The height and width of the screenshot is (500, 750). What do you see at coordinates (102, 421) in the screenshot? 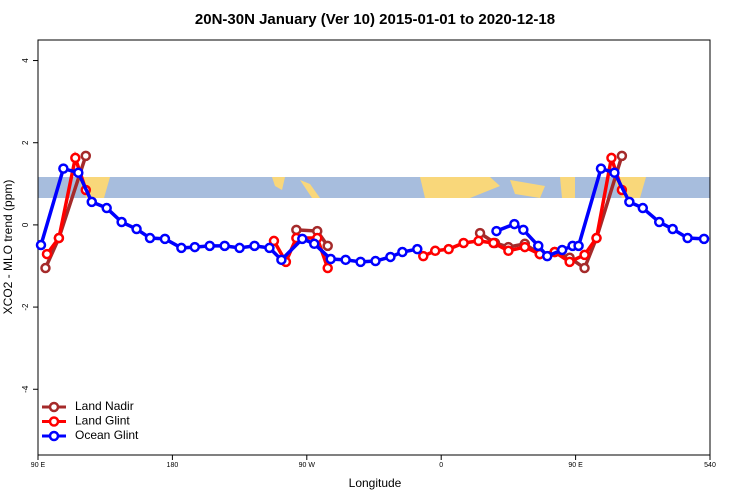
I see `legend-label: Land Glint` at bounding box center [102, 421].